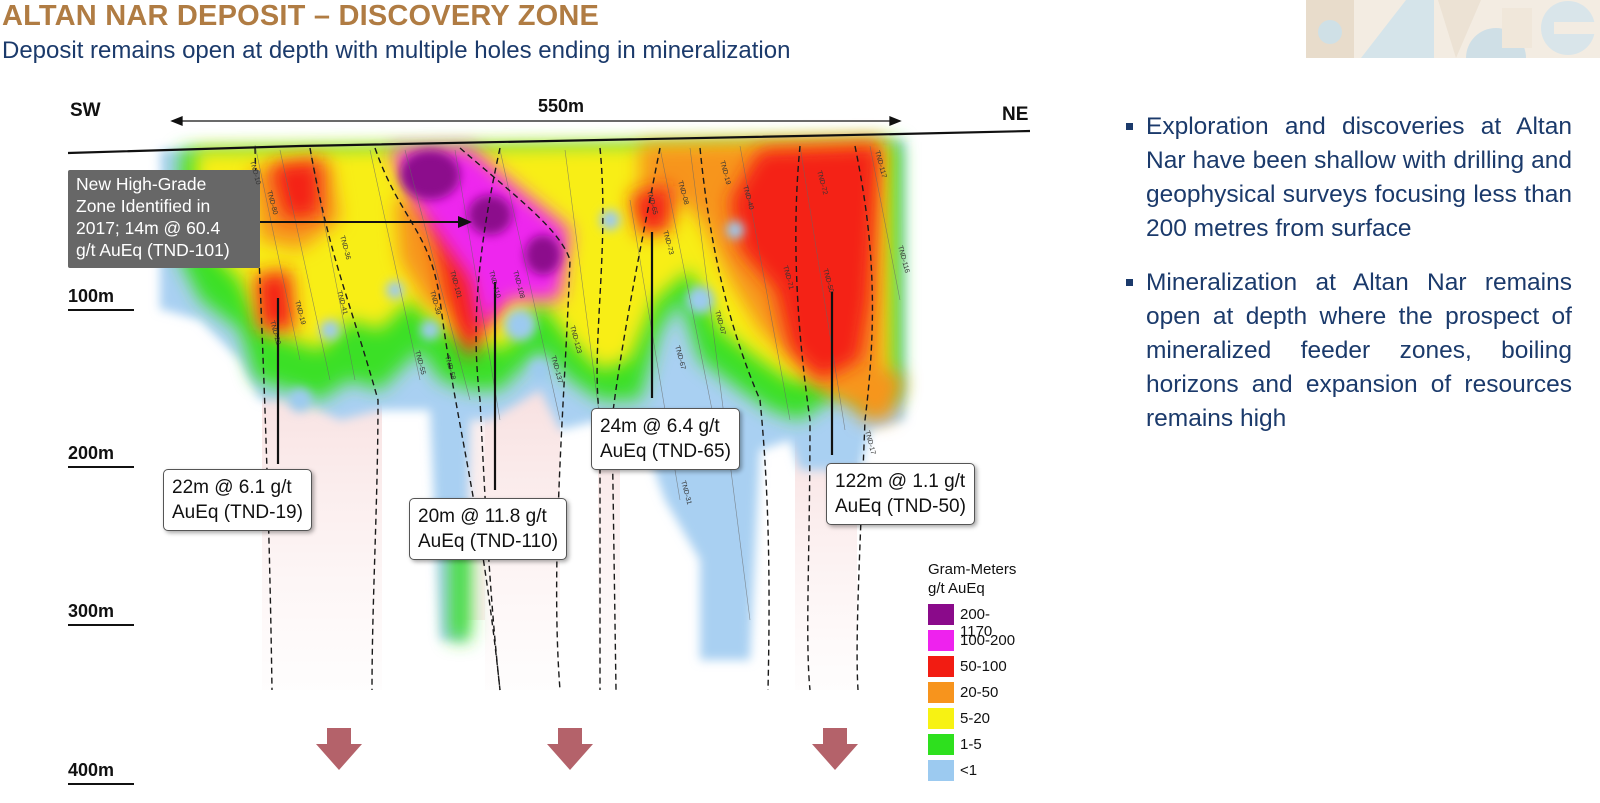  I want to click on legend-item: 1-5, so click(972, 746).